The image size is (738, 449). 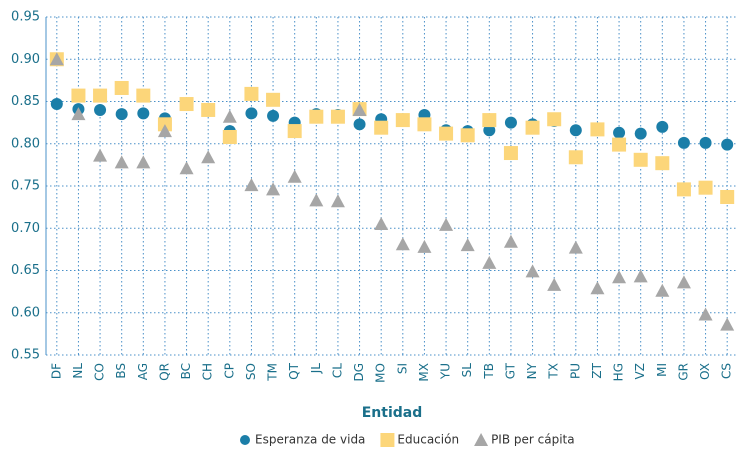 What do you see at coordinates (510, 370) in the screenshot?
I see `x-tick-label: GT` at bounding box center [510, 370].